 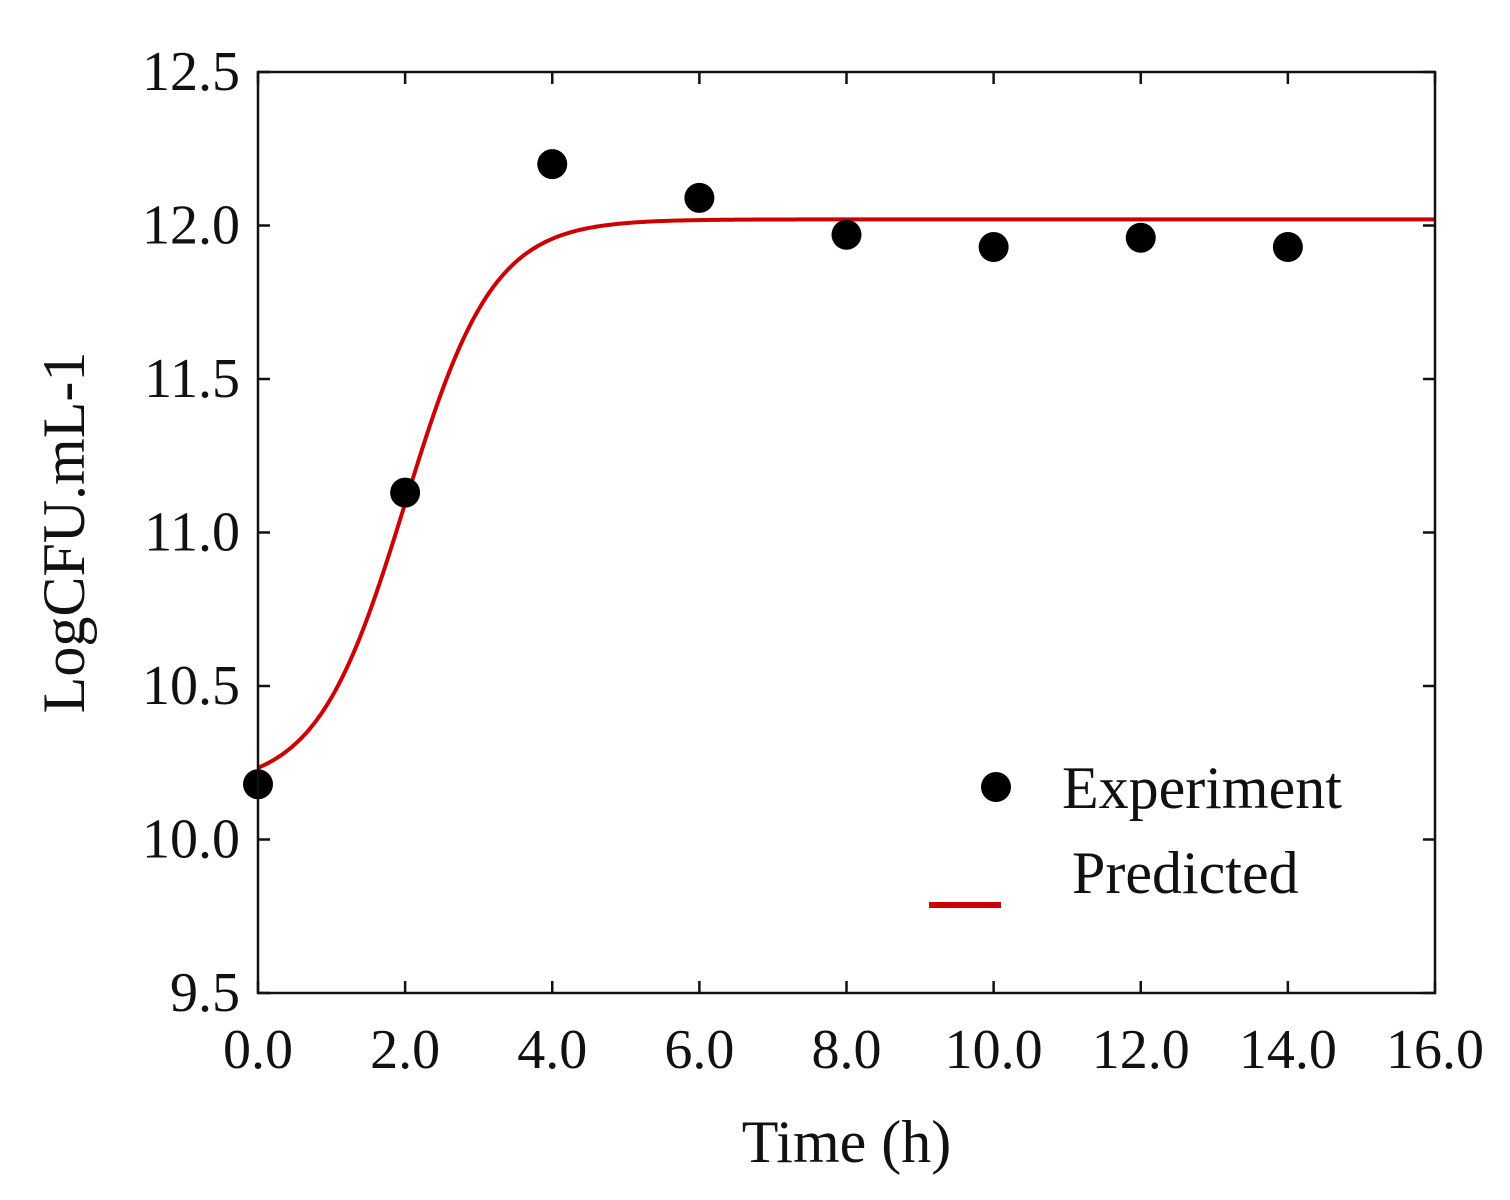 What do you see at coordinates (846, 1142) in the screenshot?
I see `x-axis-title: Time (h)` at bounding box center [846, 1142].